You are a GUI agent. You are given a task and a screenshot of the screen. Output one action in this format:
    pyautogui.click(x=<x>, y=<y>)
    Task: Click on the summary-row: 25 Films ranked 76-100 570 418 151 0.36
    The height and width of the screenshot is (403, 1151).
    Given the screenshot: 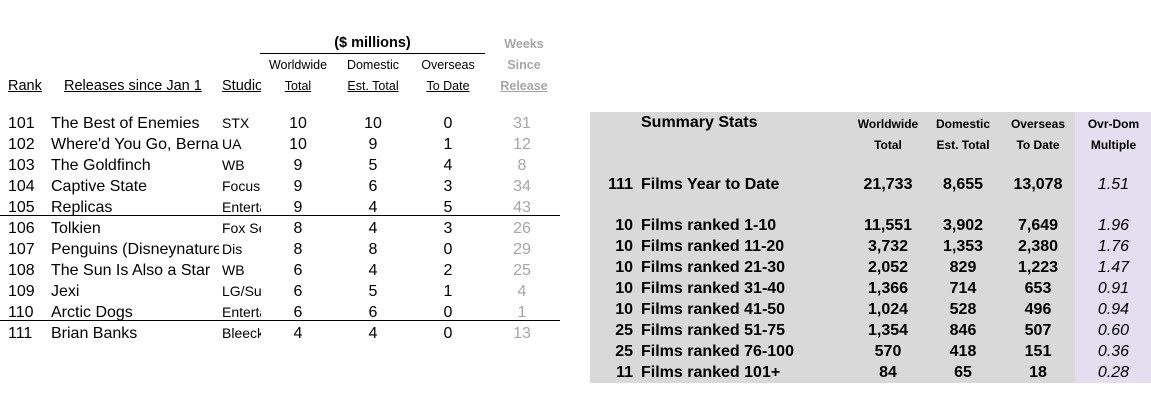 What is the action you would take?
    pyautogui.click(x=575, y=351)
    